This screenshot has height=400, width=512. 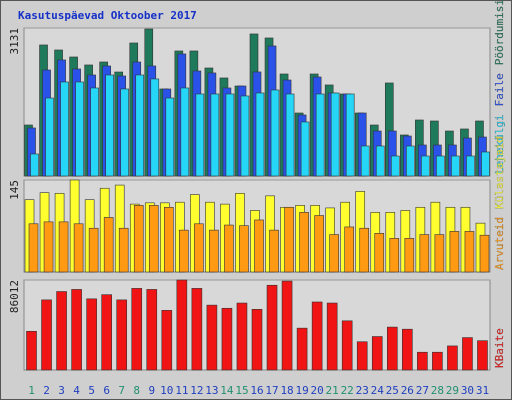 I want to click on x-tick-label: 10, so click(x=166, y=390).